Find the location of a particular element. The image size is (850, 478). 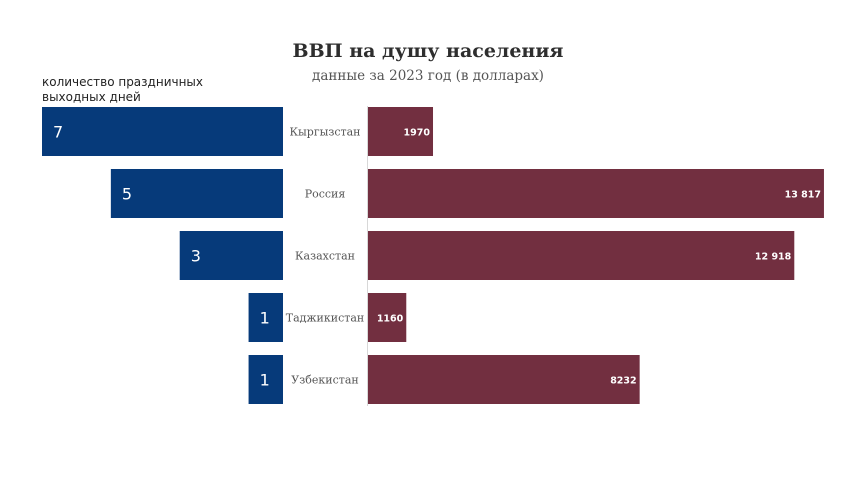

country-label: Кыргызстан is located at coordinates (325, 132).